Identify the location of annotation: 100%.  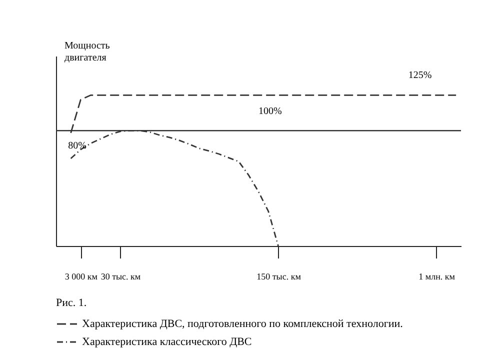
(270, 112).